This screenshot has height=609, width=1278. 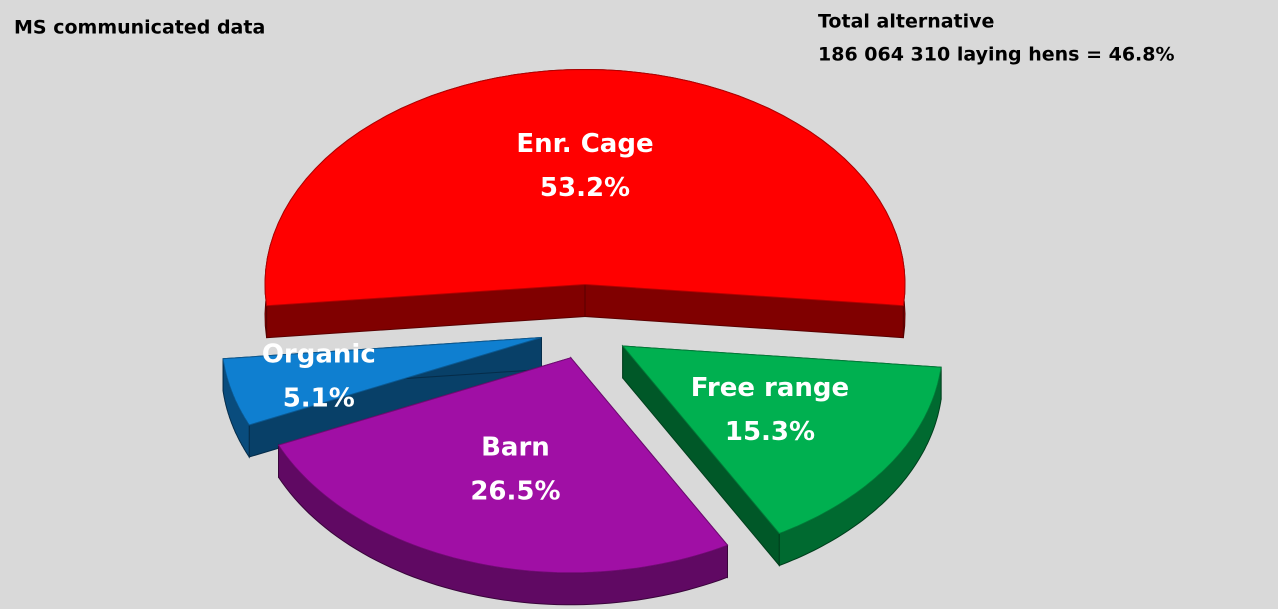 I want to click on slice-label: Enr. Cage, so click(x=584, y=144).